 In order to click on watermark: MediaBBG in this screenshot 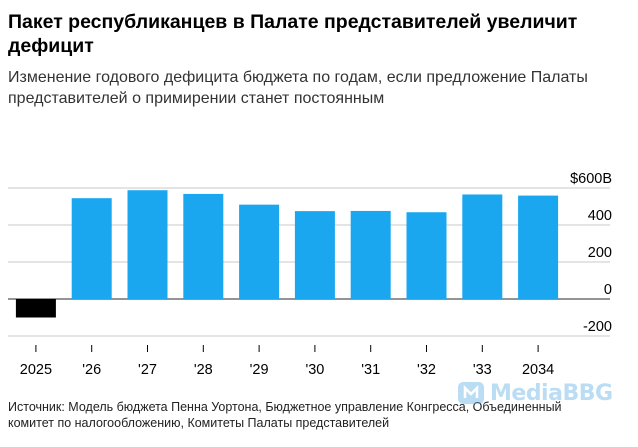, I will do `click(536, 393)`.